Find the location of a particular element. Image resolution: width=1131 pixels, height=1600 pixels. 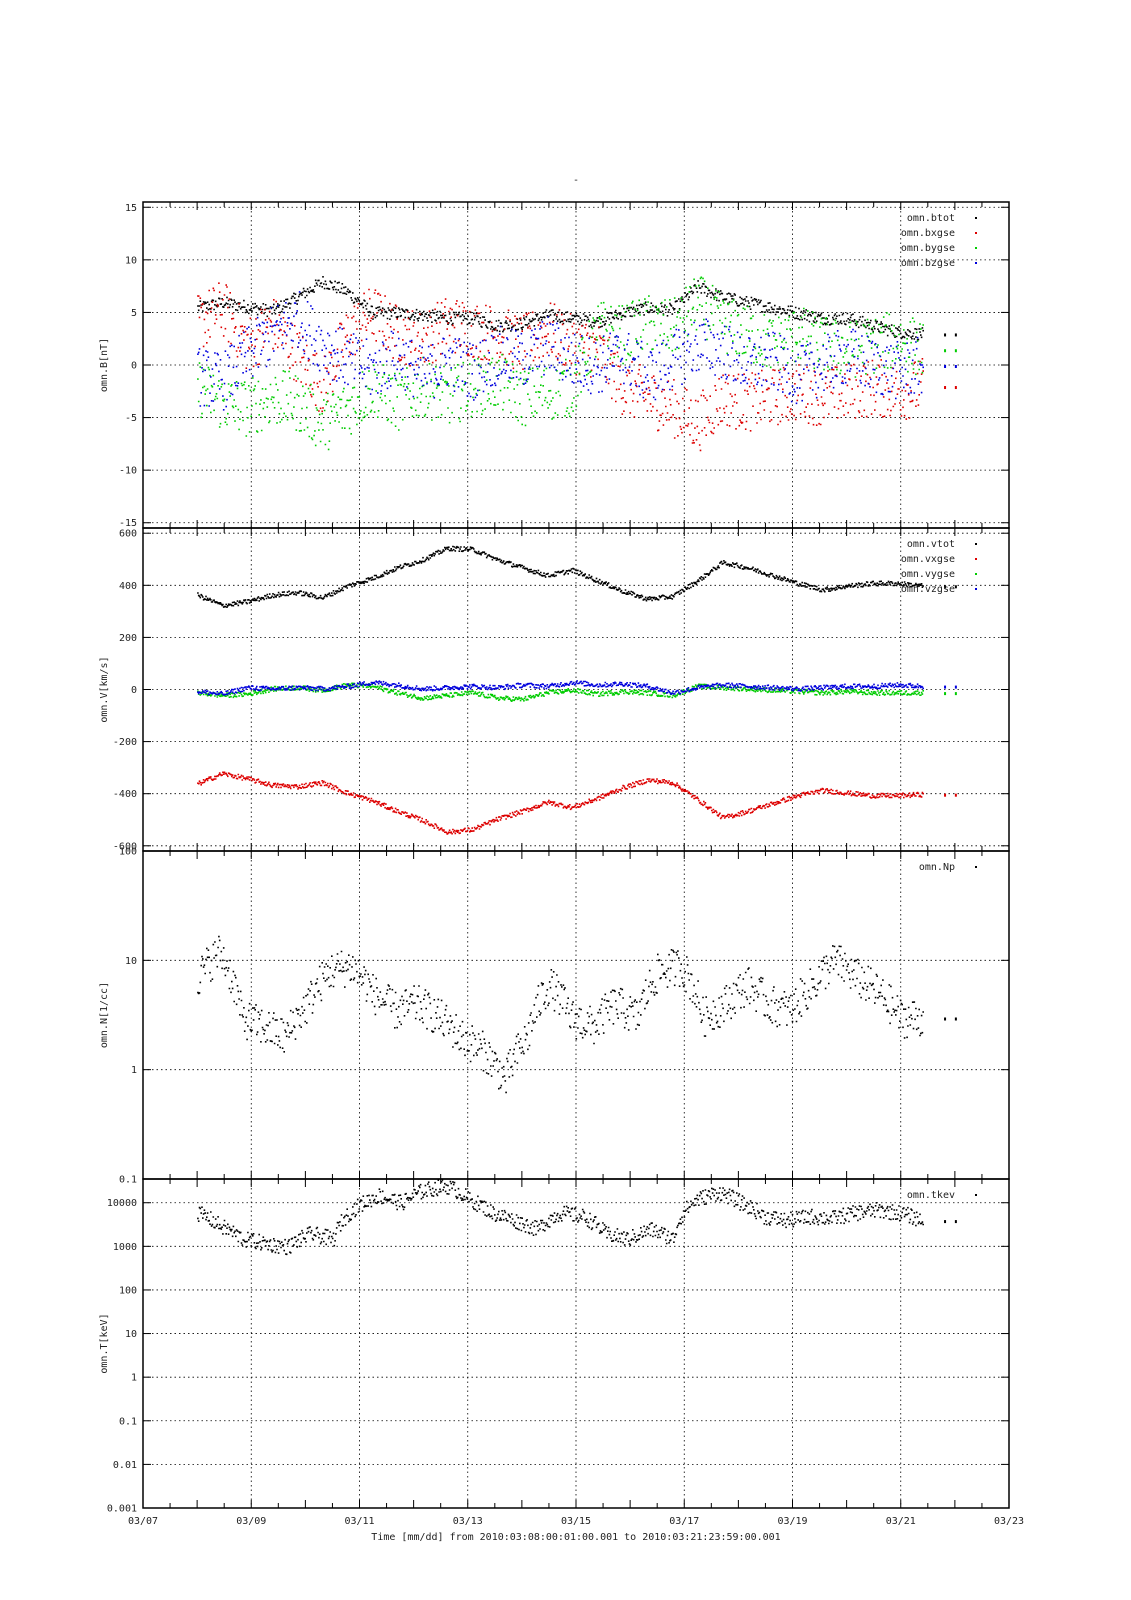

y-tick-label: 5 is located at coordinates (134, 313).